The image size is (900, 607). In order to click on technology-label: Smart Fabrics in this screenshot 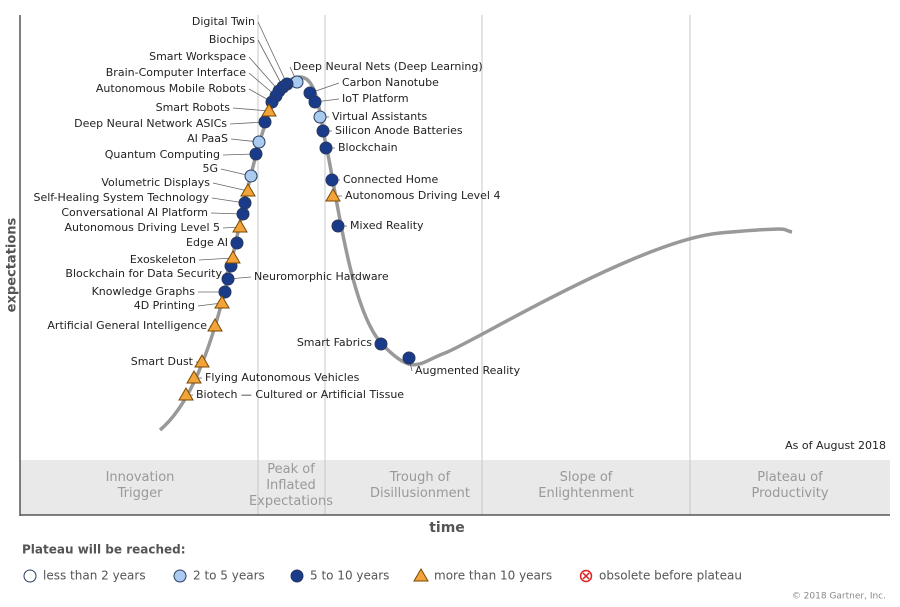, I will do `click(334, 342)`.